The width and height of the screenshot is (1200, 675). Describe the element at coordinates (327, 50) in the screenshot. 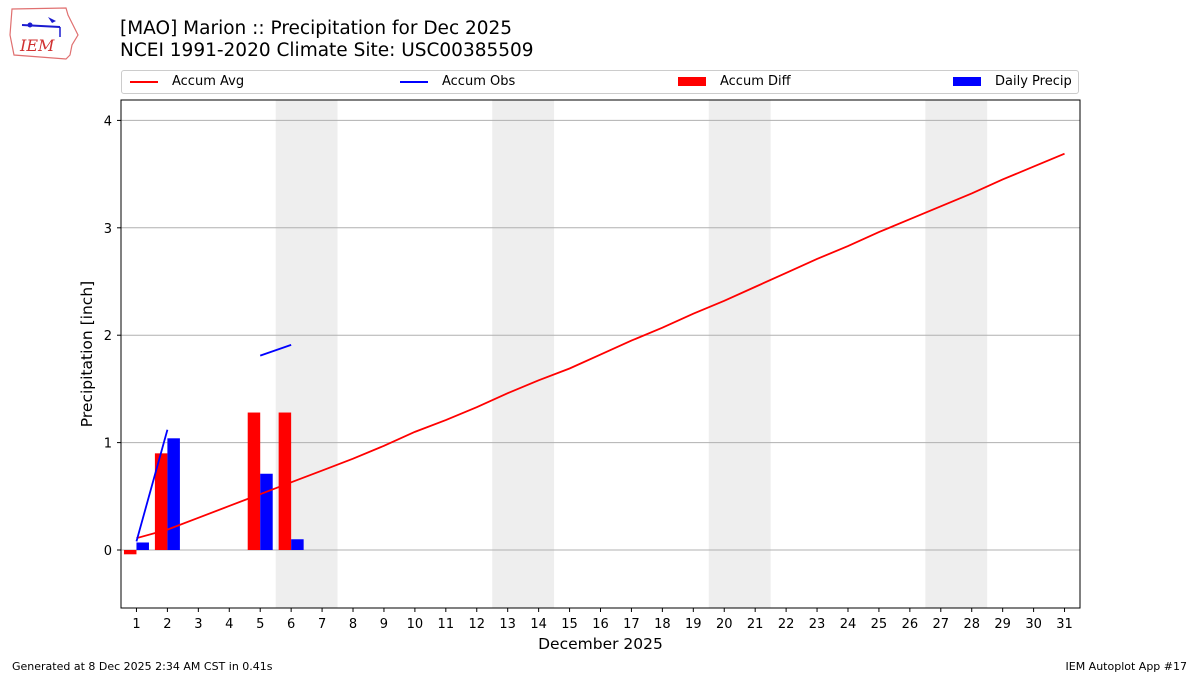

I see `title-line-2: NCEI 1991-2020 Climate Site: USC00385509` at that location.